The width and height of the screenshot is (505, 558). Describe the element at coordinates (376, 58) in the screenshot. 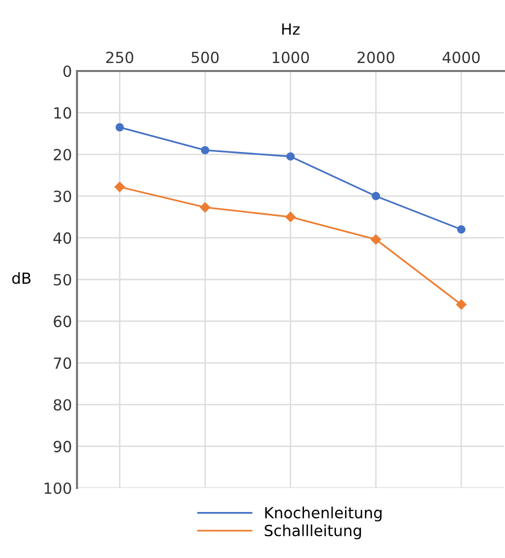

I see `x-tick-label: 2000` at that location.